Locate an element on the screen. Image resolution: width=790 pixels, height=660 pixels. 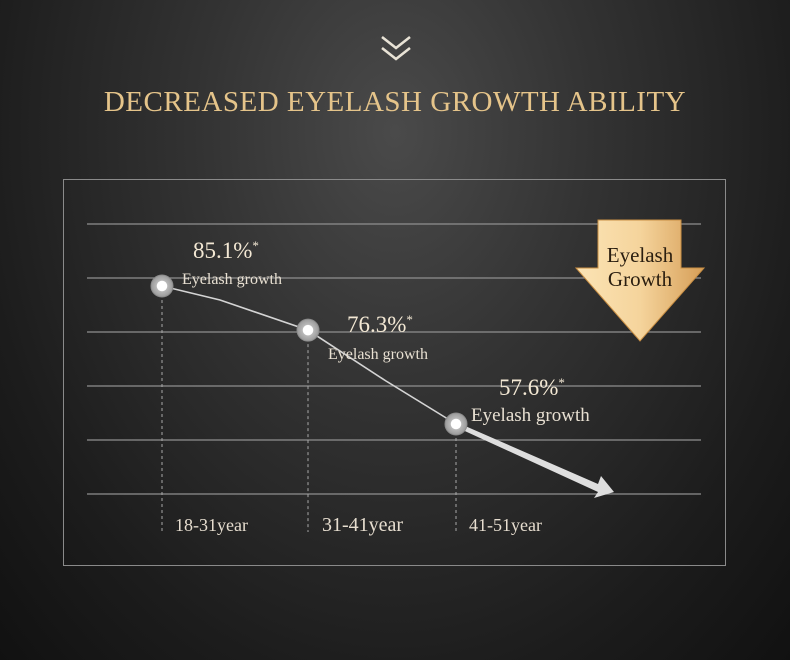
value-label: 76.3%* is located at coordinates (380, 324).